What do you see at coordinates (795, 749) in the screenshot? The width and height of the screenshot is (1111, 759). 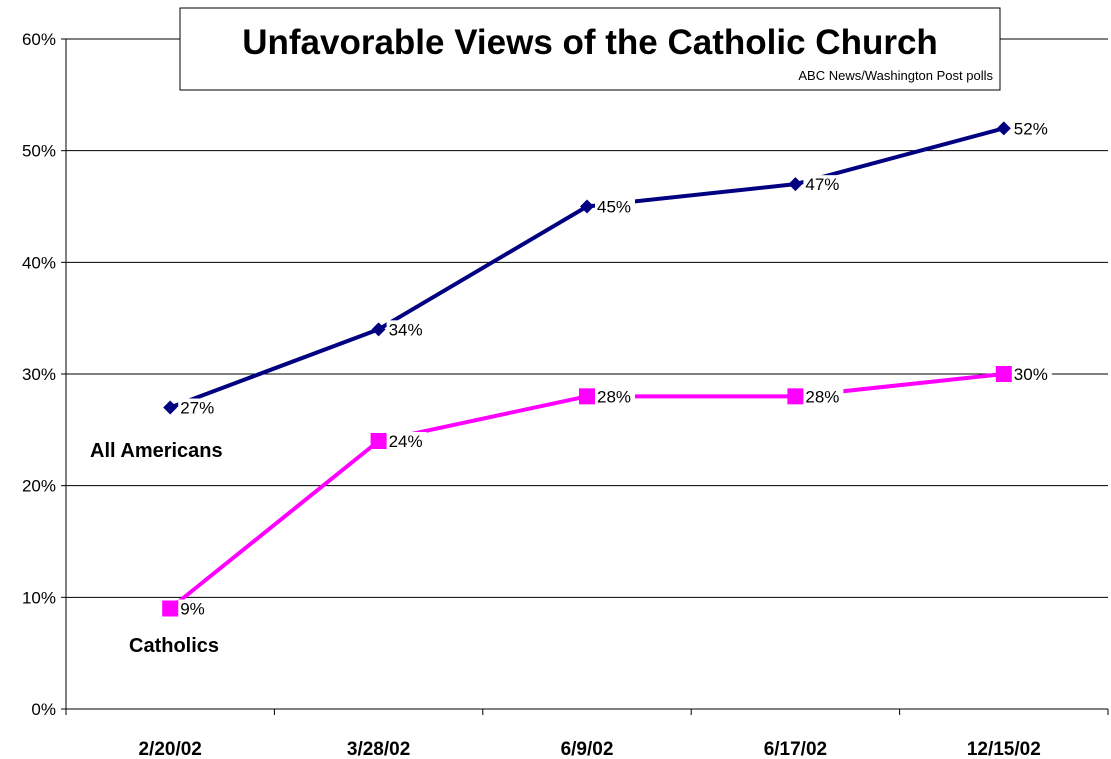 I see `x-tick-label: 6/17/02` at bounding box center [795, 749].